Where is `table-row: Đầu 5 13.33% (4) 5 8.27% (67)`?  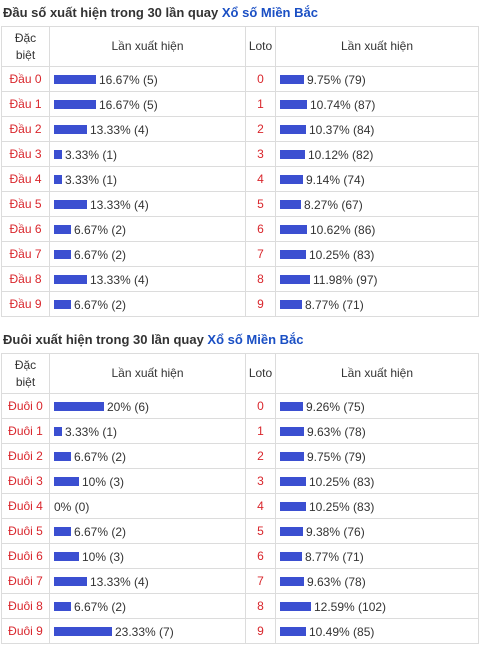 table-row: Đầu 5 13.33% (4) 5 8.27% (67) is located at coordinates (240, 204).